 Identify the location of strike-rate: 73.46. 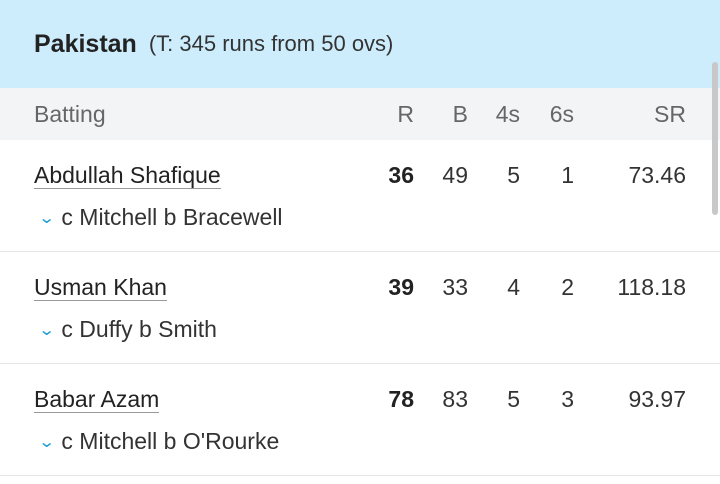
(657, 174).